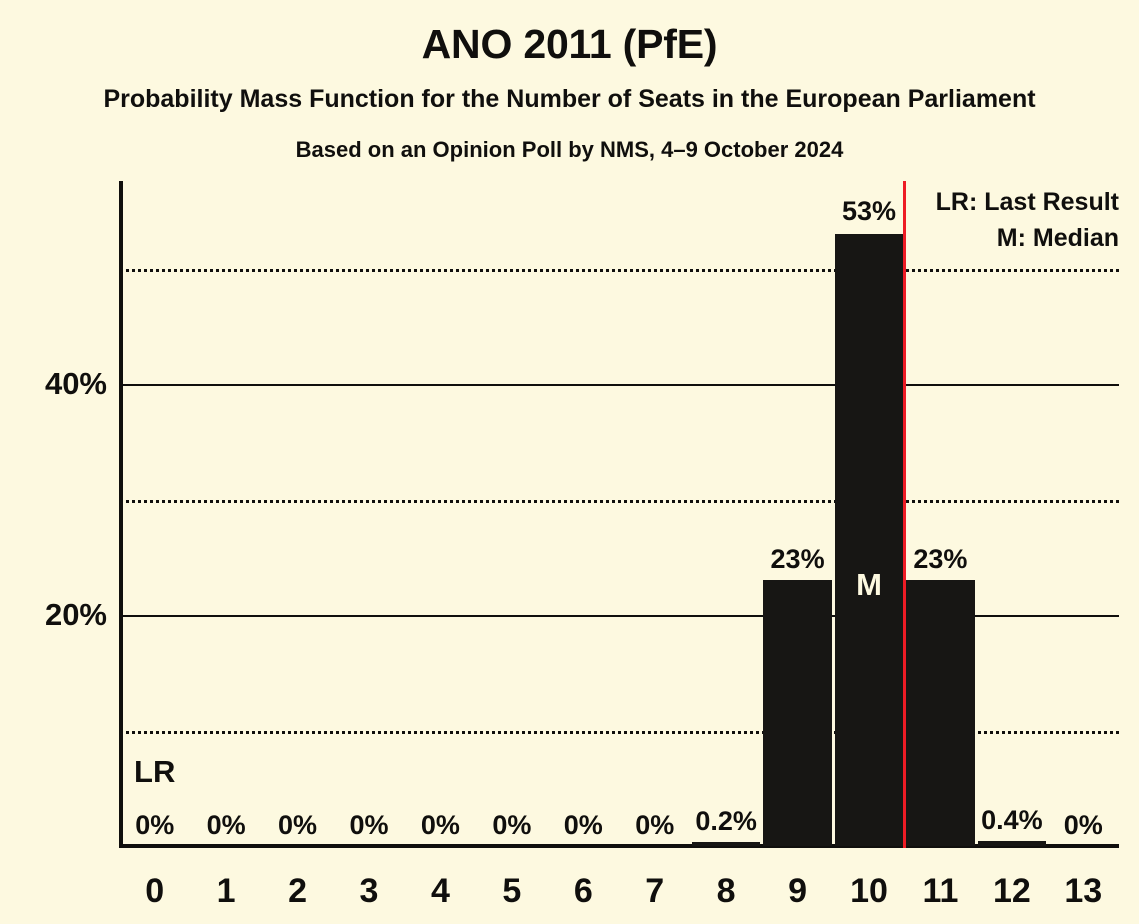 Image resolution: width=1139 pixels, height=924 pixels. Describe the element at coordinates (1012, 820) in the screenshot. I see `bar-value-label-12: 0.4%` at that location.